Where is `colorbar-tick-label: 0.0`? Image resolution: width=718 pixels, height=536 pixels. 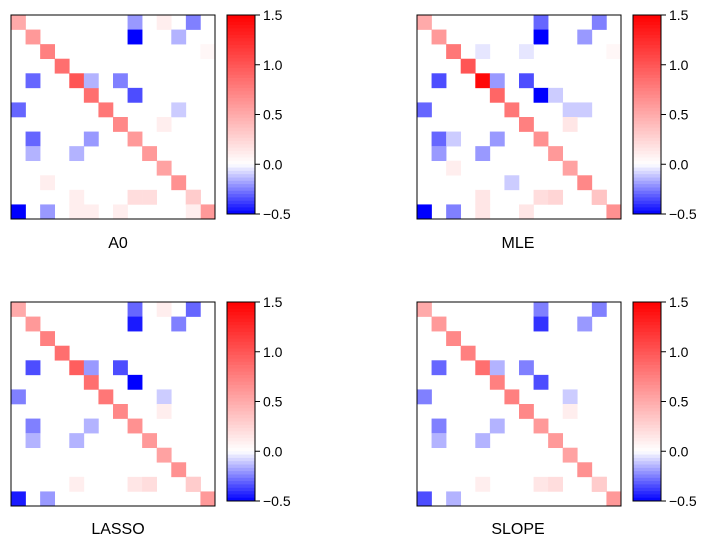
colorbar-tick-label: 0.0 is located at coordinates (679, 164).